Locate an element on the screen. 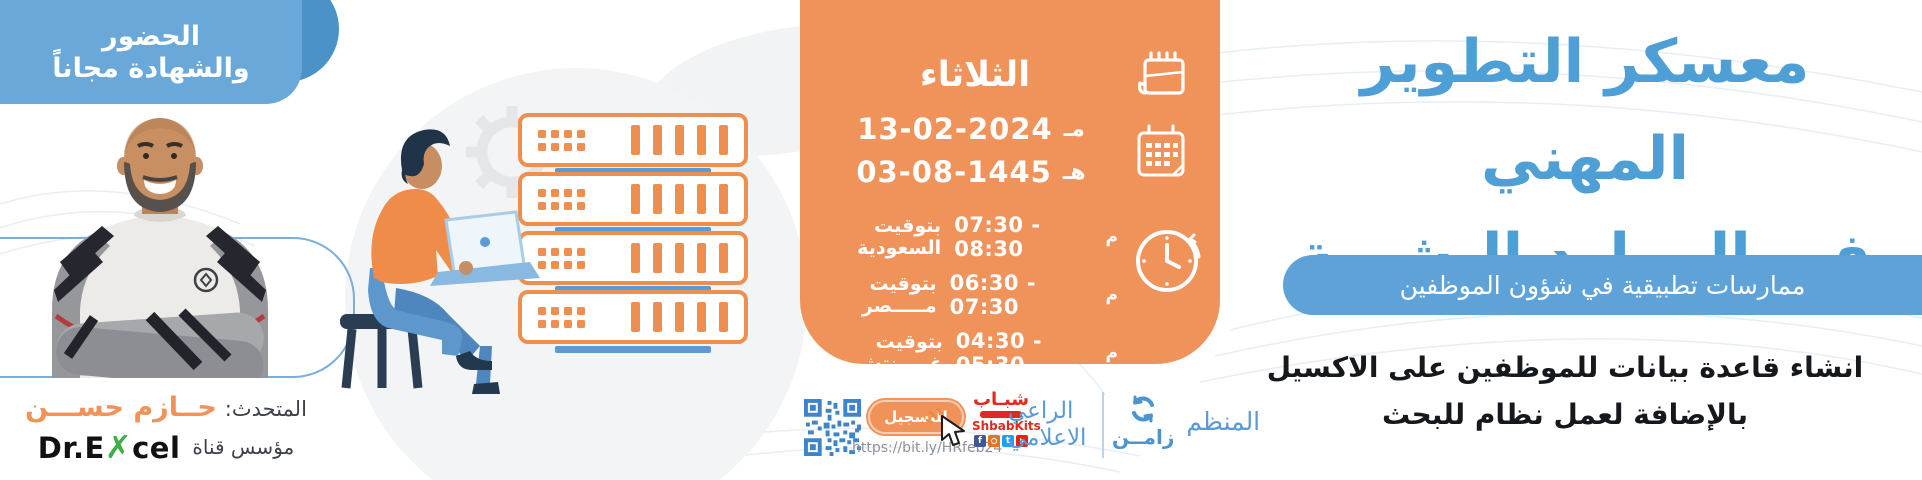 Image resolution: width=1922 pixels, height=480 pixels. footer-divider is located at coordinates (1103, 425).